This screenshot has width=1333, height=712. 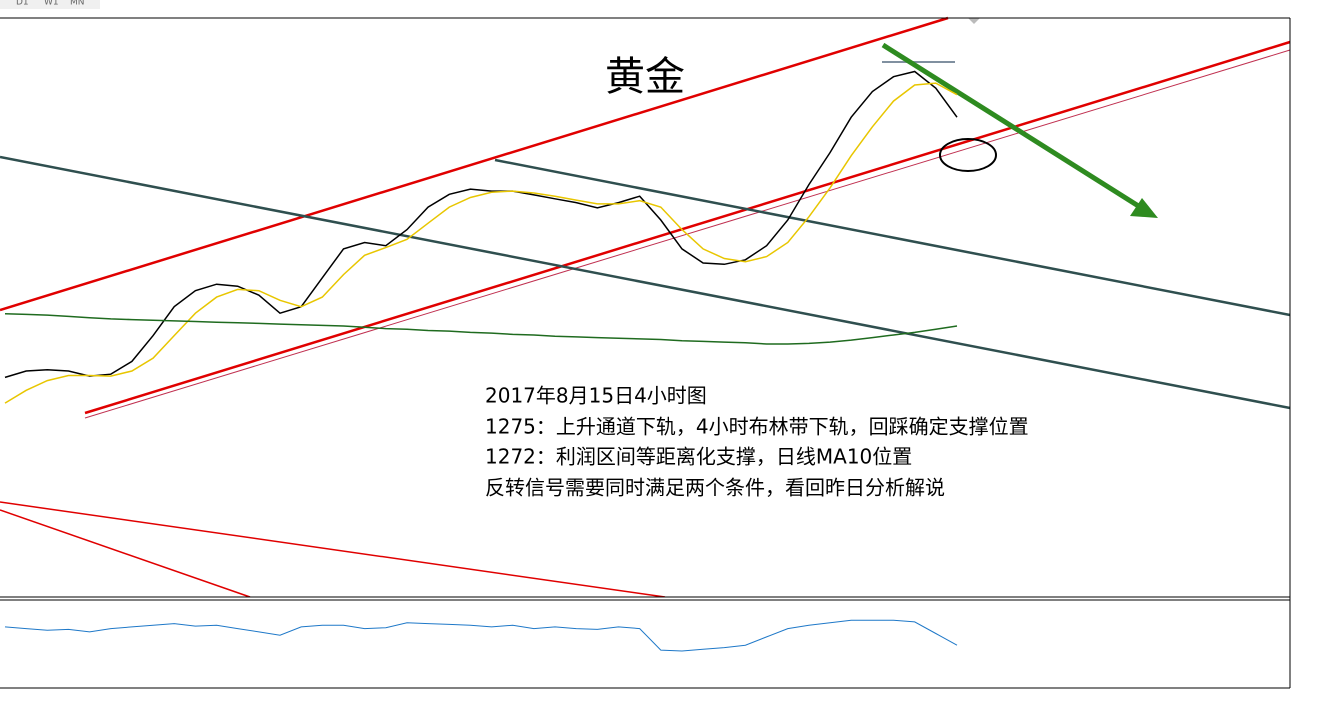 What do you see at coordinates (481, 635) in the screenshot?
I see `indicator-line` at bounding box center [481, 635].